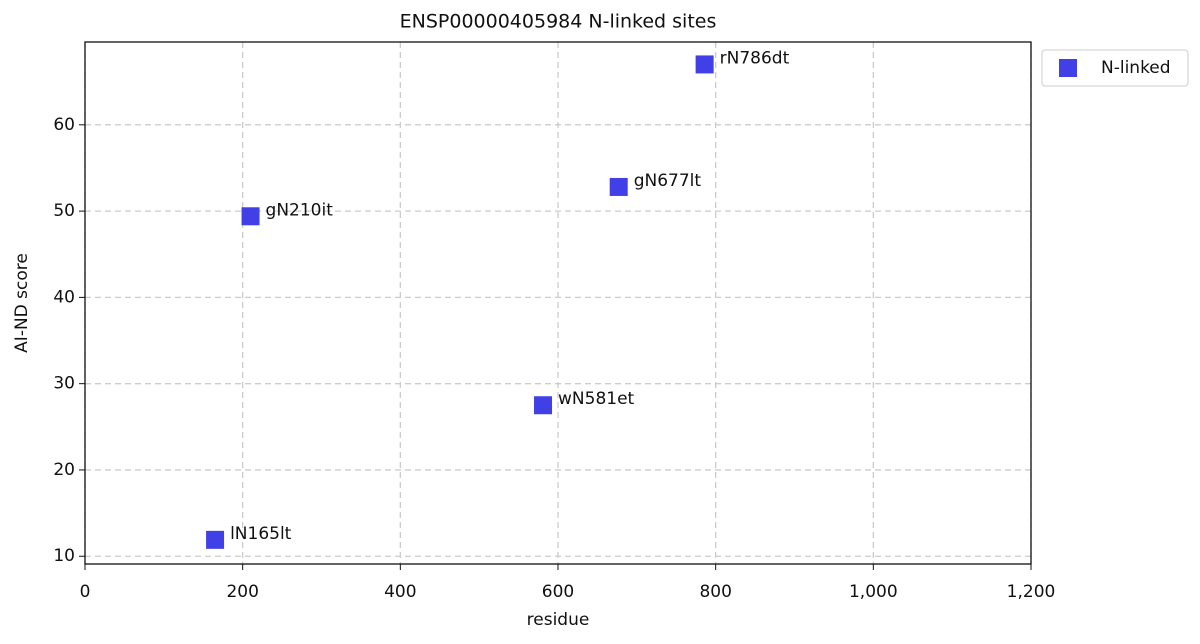 Image resolution: width=1200 pixels, height=644 pixels. I want to click on x-axis-label: residue, so click(558, 620).